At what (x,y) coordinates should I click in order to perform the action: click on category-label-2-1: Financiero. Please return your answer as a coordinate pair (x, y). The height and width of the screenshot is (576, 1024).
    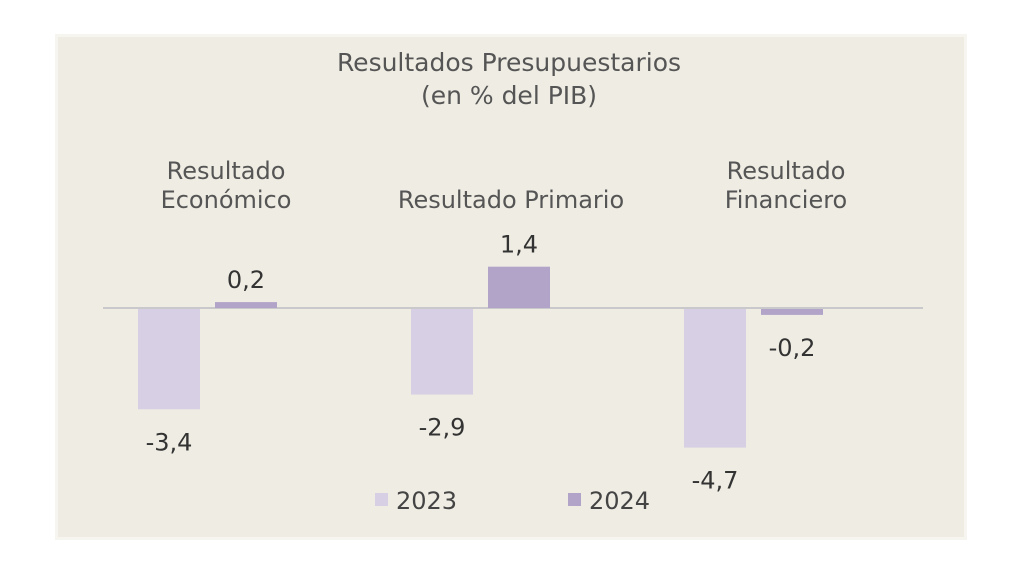
    Looking at the image, I should click on (786, 200).